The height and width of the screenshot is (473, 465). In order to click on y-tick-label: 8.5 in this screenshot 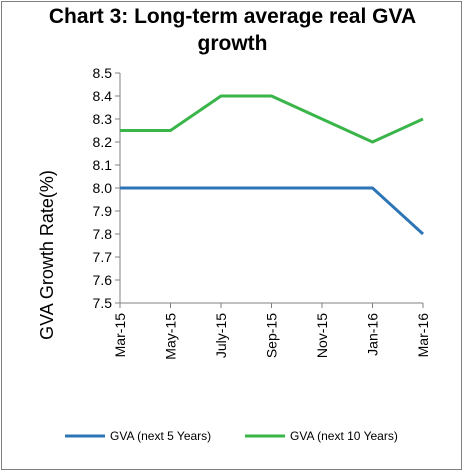, I will do `click(103, 73)`.